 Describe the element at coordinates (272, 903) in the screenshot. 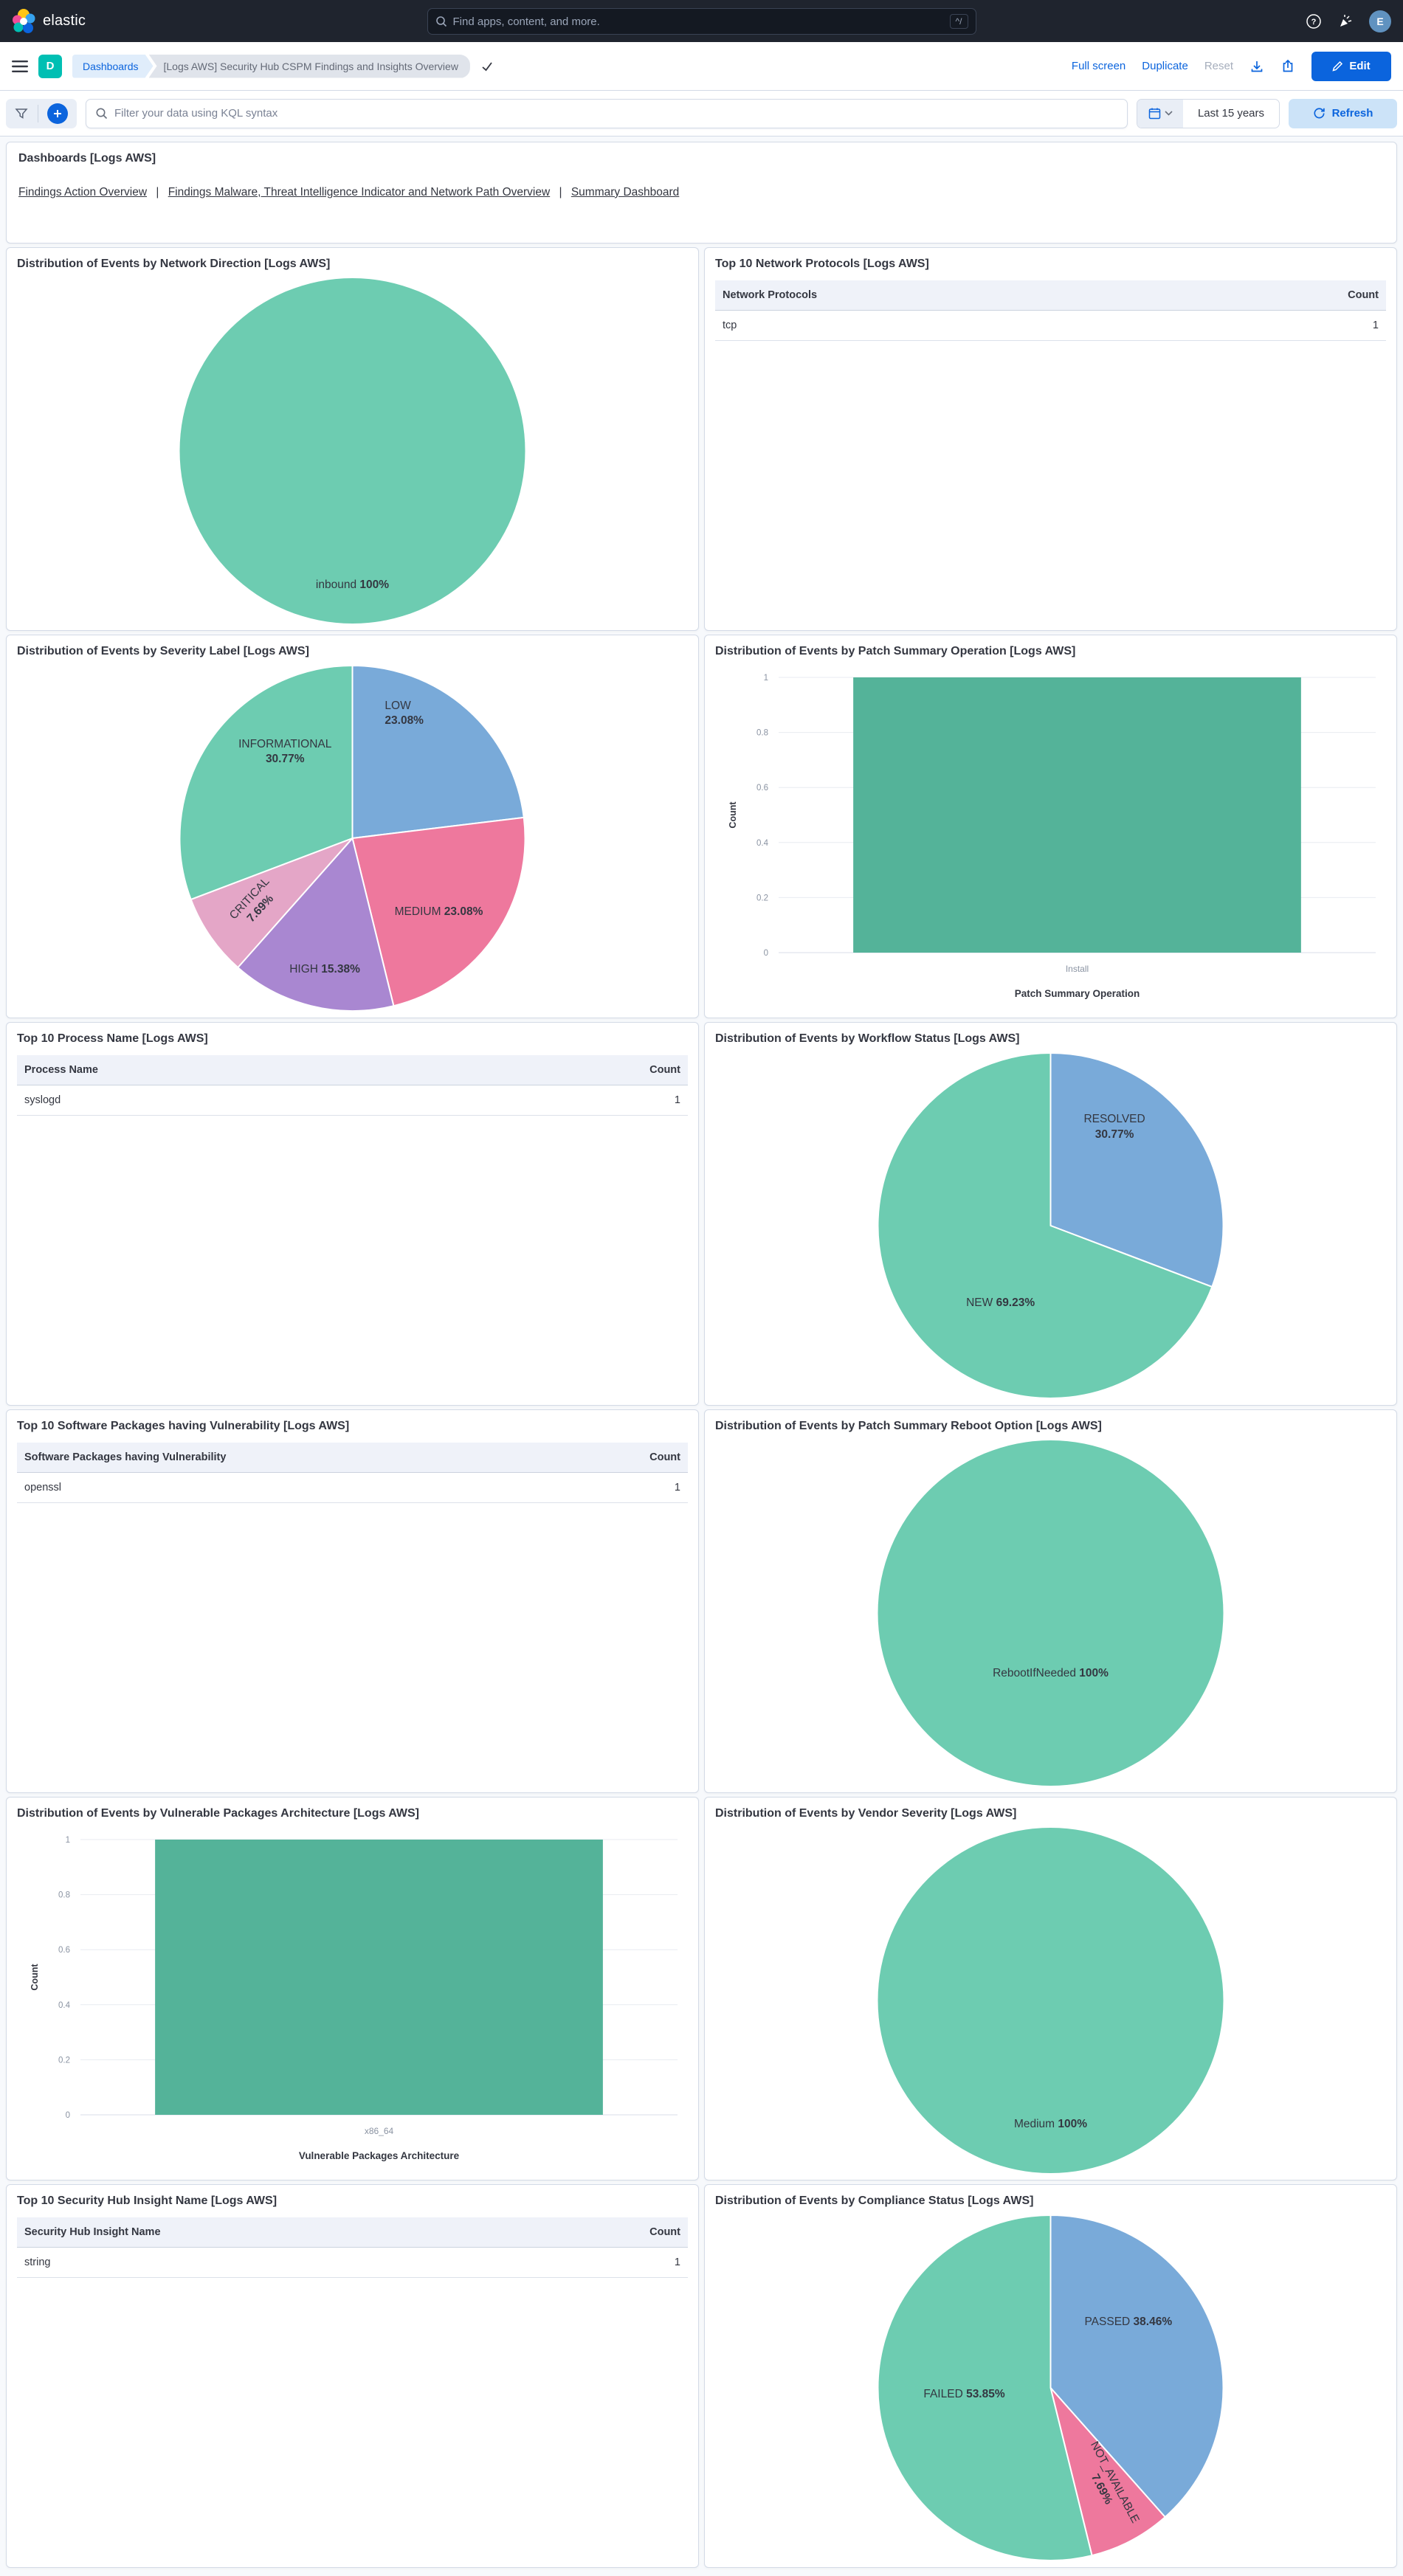

I see `pie-slice-critical` at that location.